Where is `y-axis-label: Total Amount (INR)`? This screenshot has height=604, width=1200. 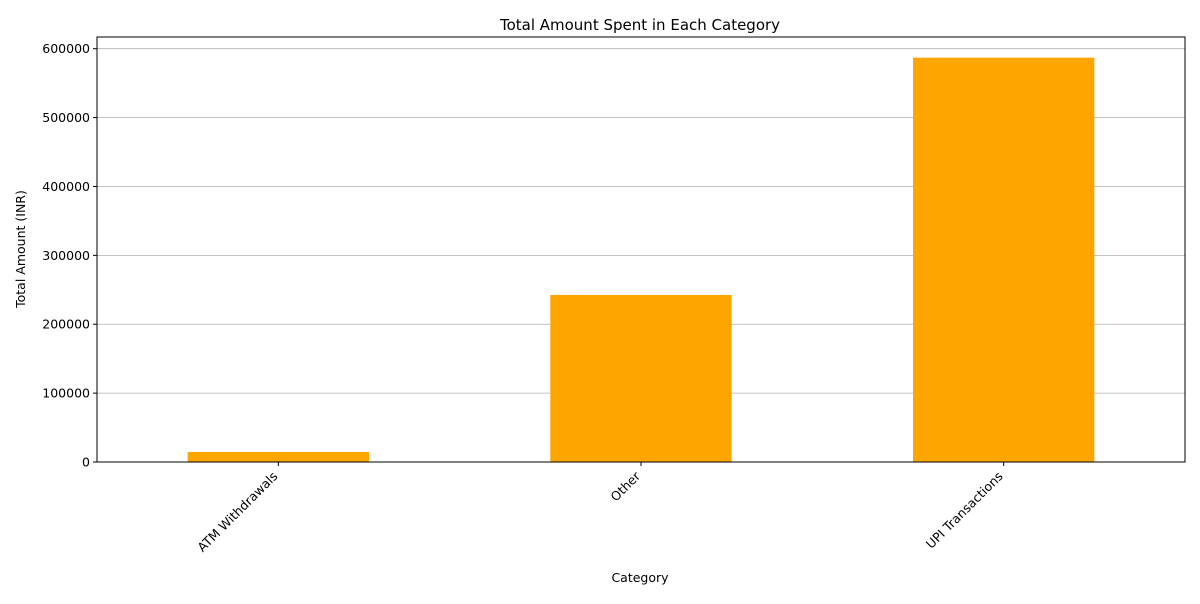 y-axis-label: Total Amount (INR) is located at coordinates (20, 249).